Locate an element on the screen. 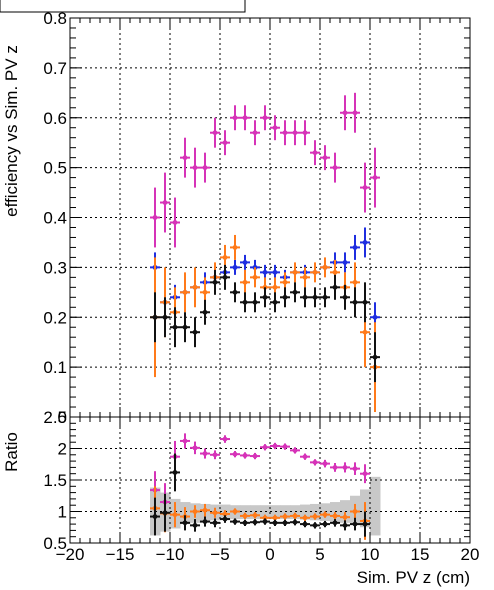  x-tick-label: −5 is located at coordinates (219, 554).